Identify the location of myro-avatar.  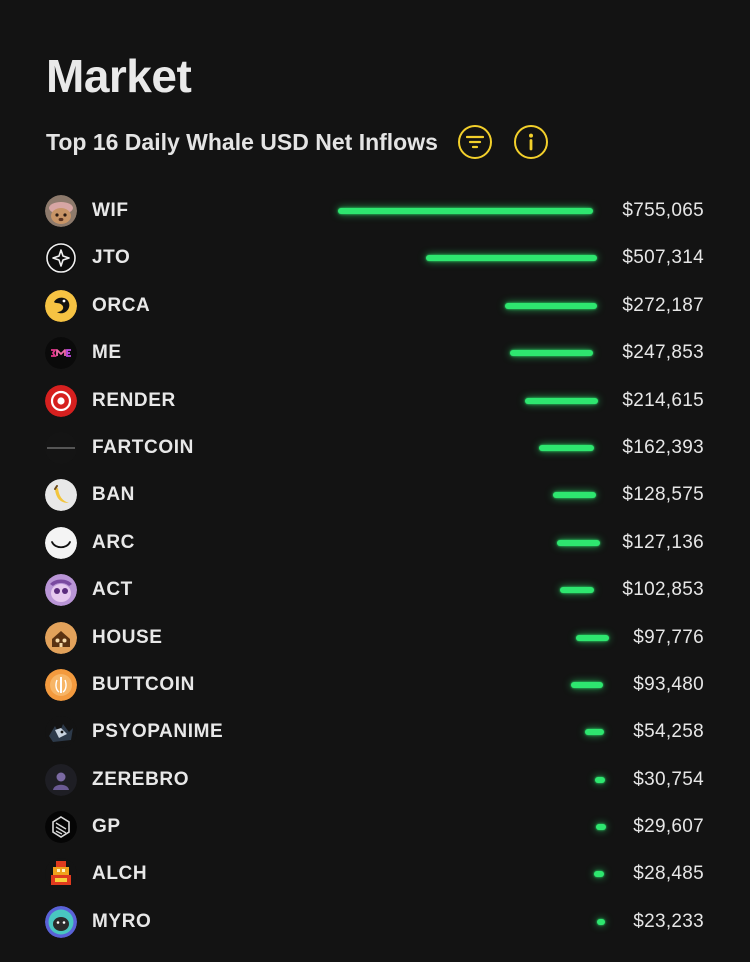
(61, 921).